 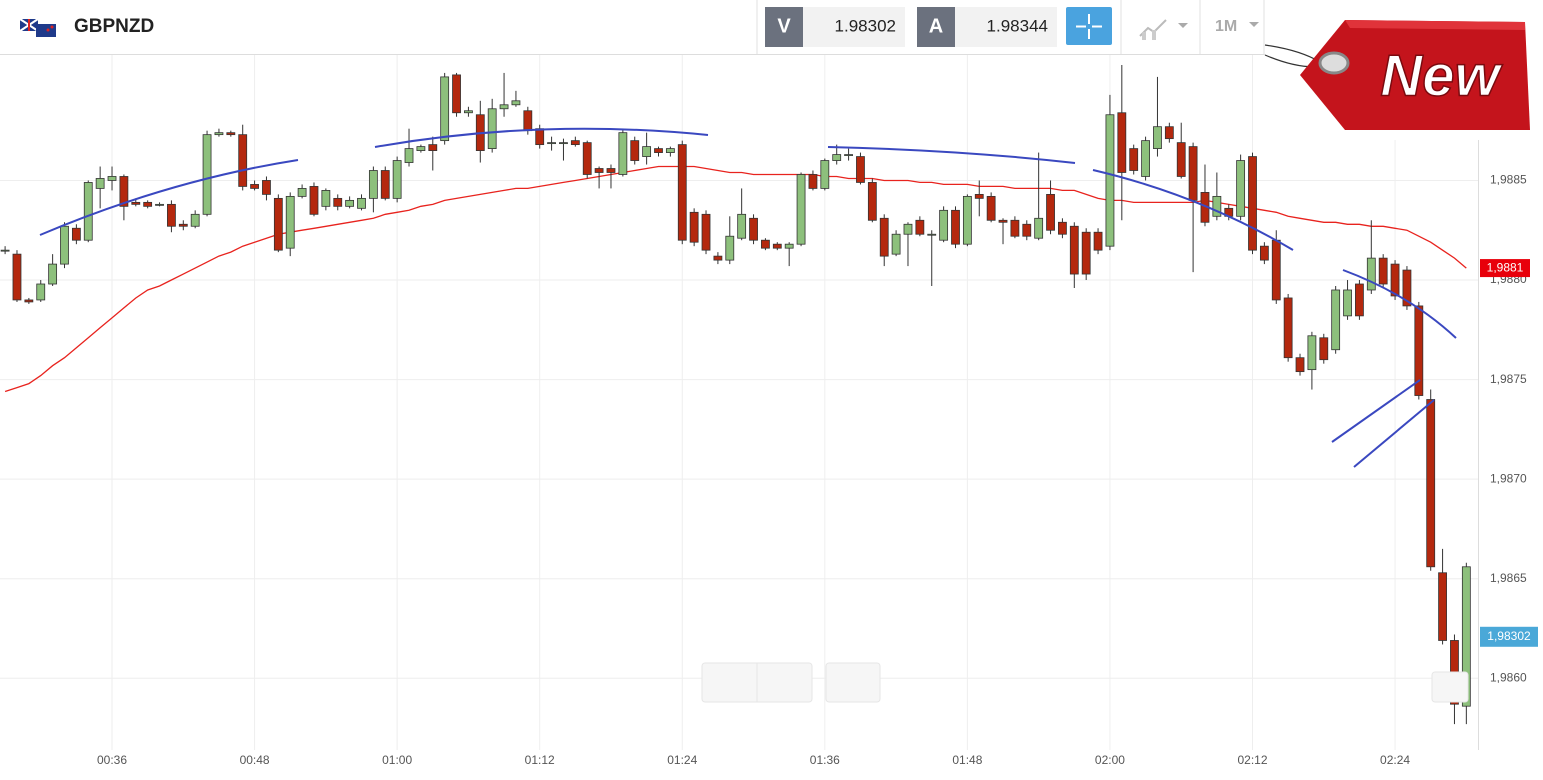 What do you see at coordinates (1509, 636) in the screenshot?
I see `last-tag-bg` at bounding box center [1509, 636].